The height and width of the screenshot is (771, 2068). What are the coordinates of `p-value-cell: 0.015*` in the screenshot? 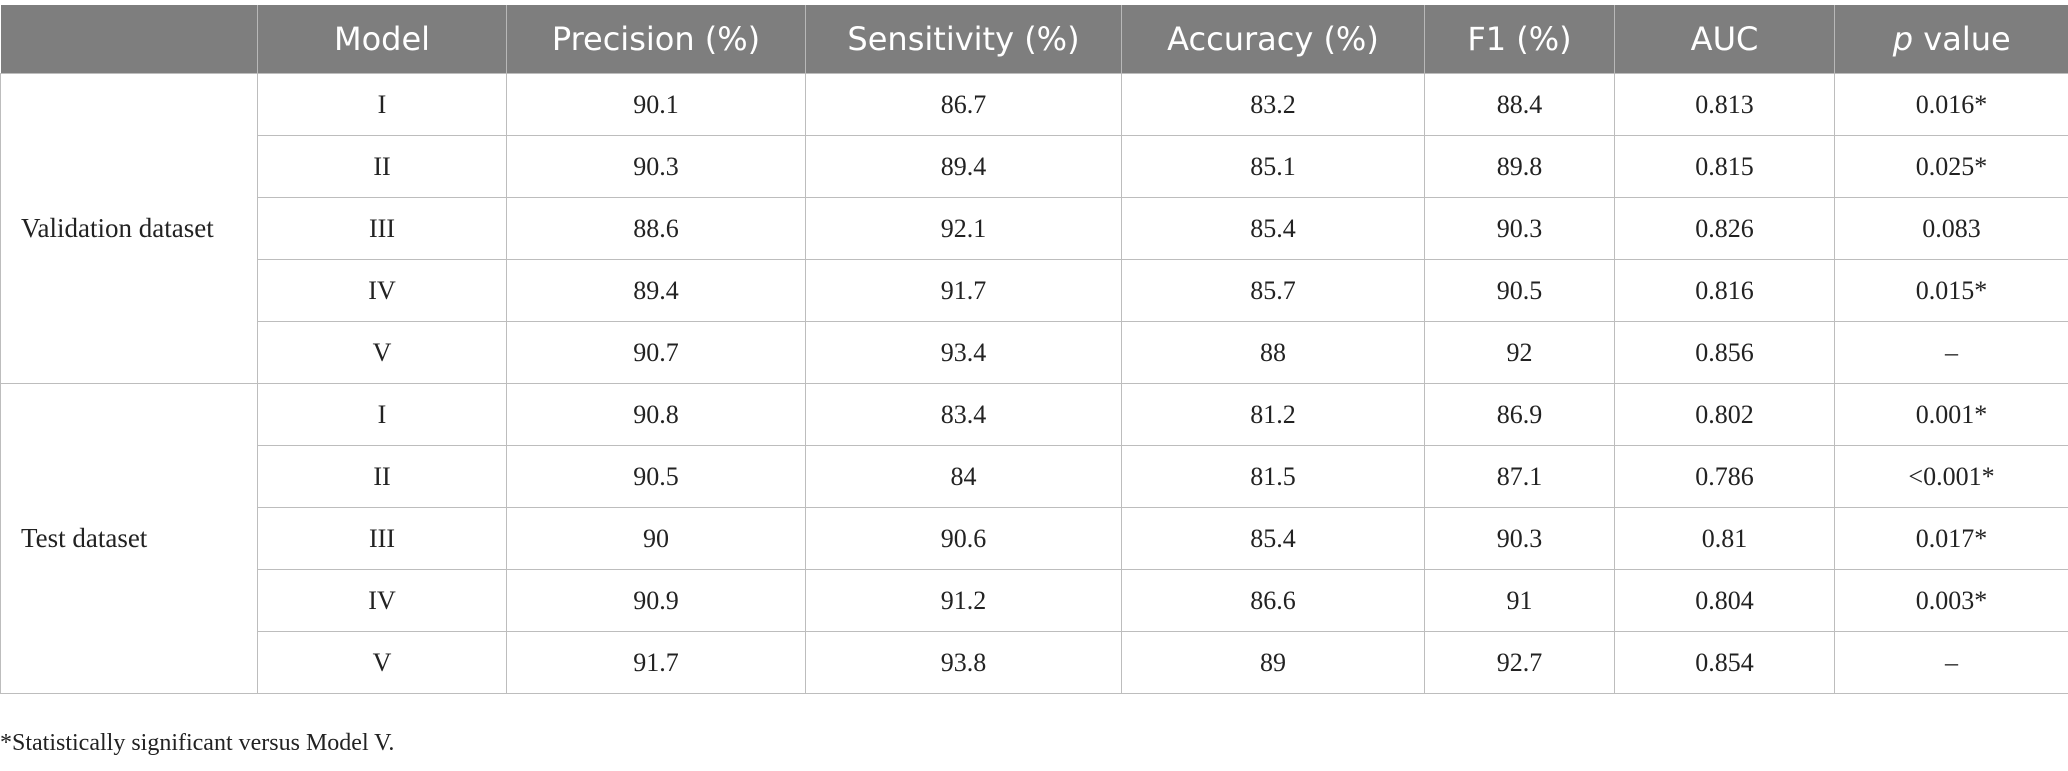 It's located at (1951, 290).